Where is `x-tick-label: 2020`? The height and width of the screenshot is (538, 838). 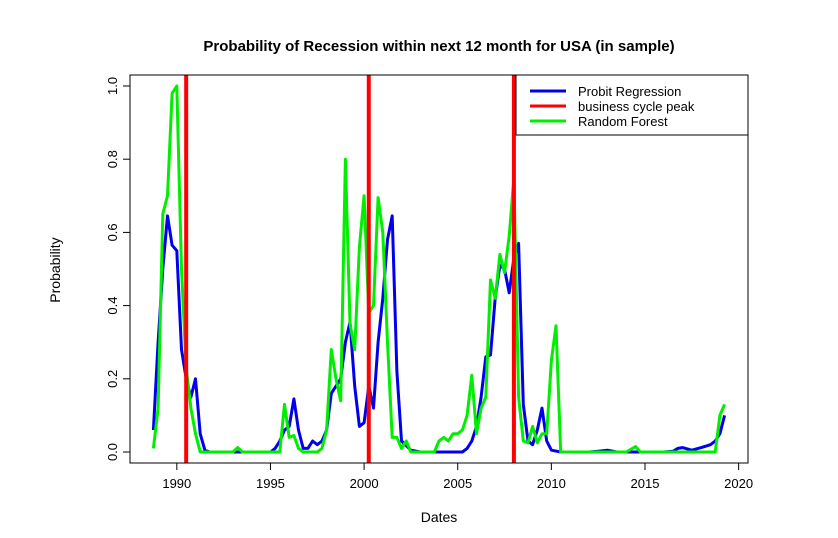 x-tick-label: 2020 is located at coordinates (738, 483).